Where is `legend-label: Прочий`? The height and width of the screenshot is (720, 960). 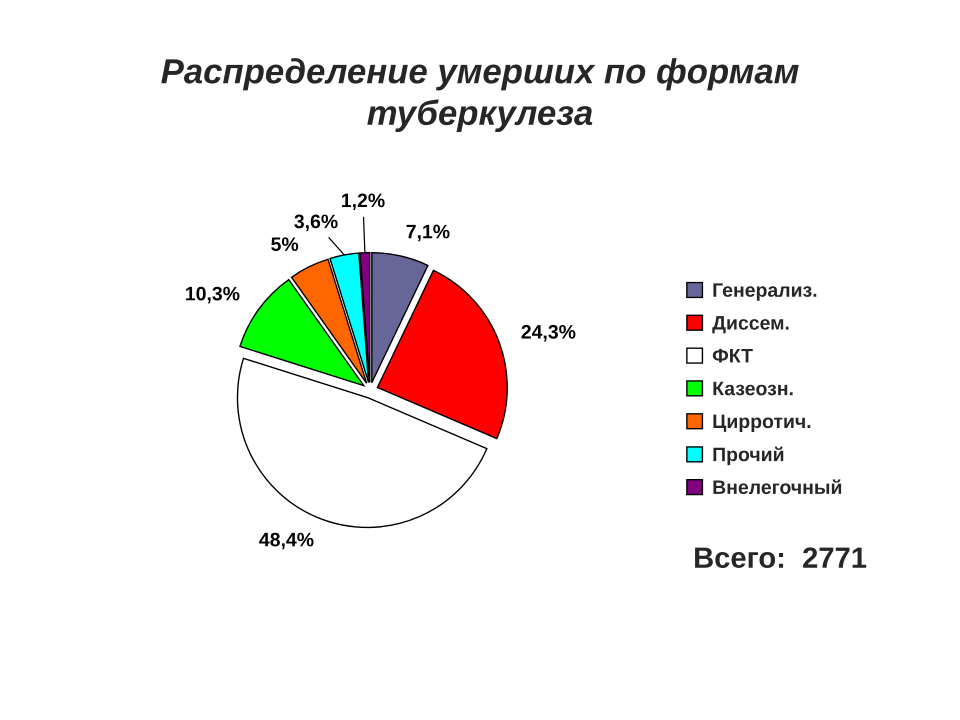
legend-label: Прочий is located at coordinates (748, 456).